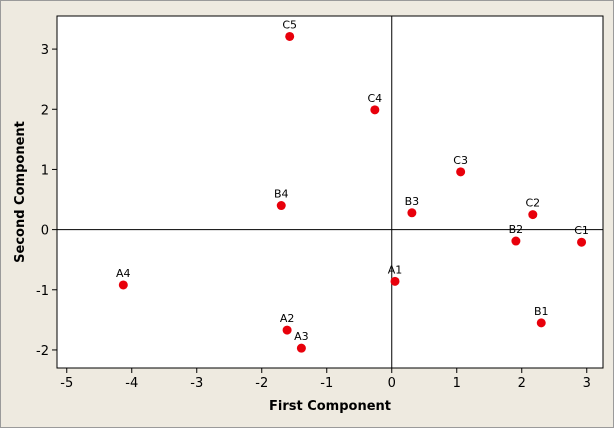 The width and height of the screenshot is (614, 428). What do you see at coordinates (66, 383) in the screenshot?
I see `x-tick-label: -5` at bounding box center [66, 383].